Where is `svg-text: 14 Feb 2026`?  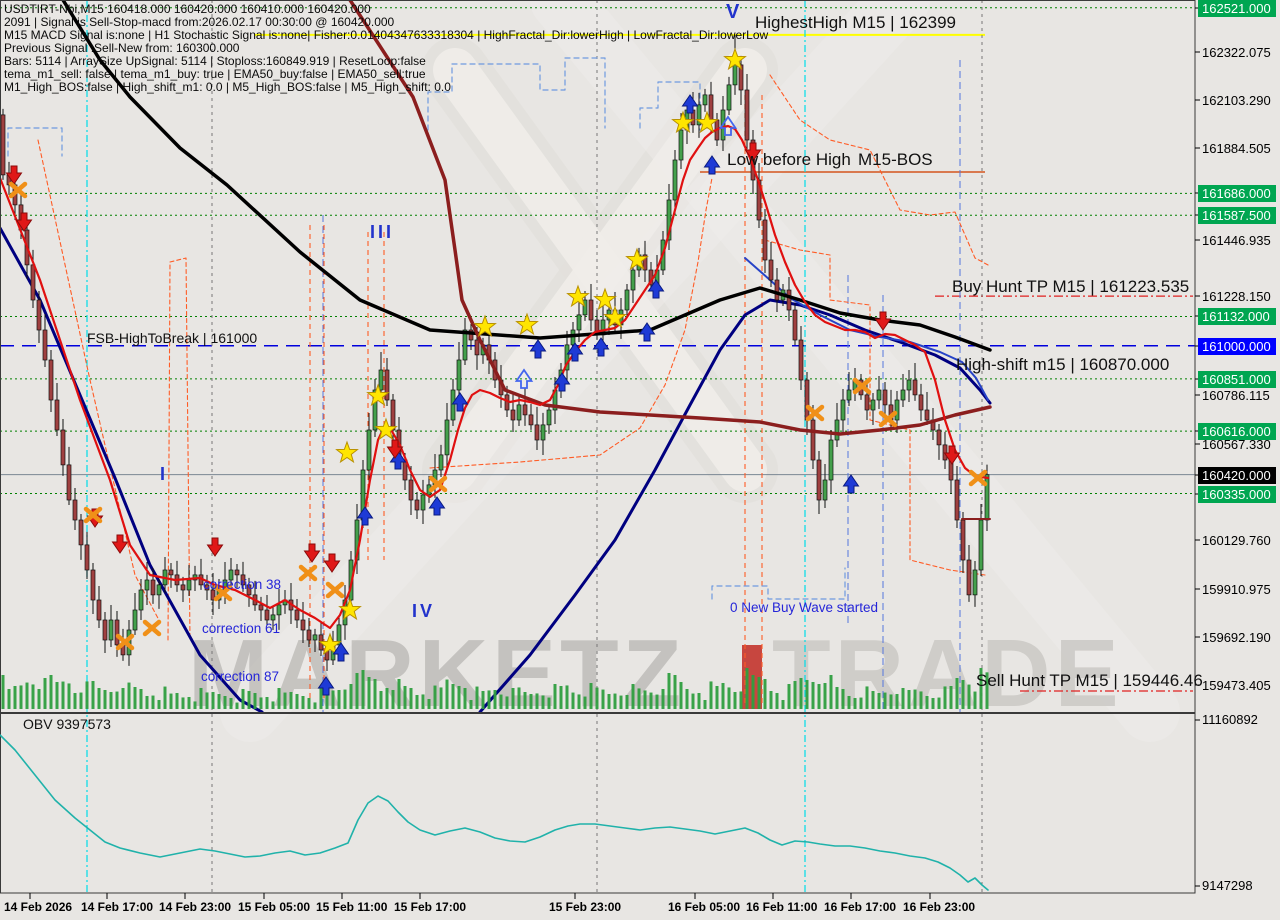
svg-text: 14 Feb 2026 is located at coordinates (38, 907).